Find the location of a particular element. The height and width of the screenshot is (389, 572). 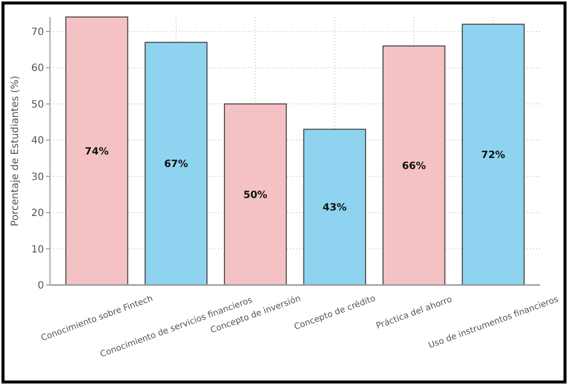

y-axis-title: Porcentaje de Estudiantes (%) is located at coordinates (15, 151).